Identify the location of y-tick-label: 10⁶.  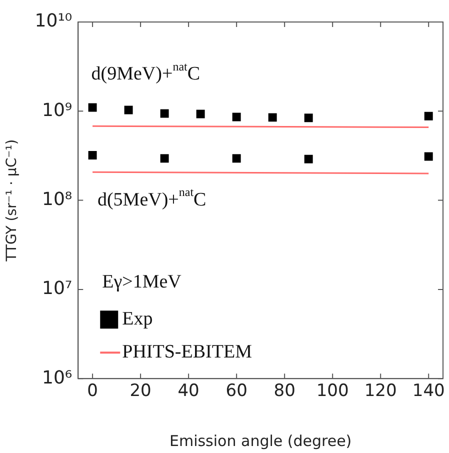
(57, 377).